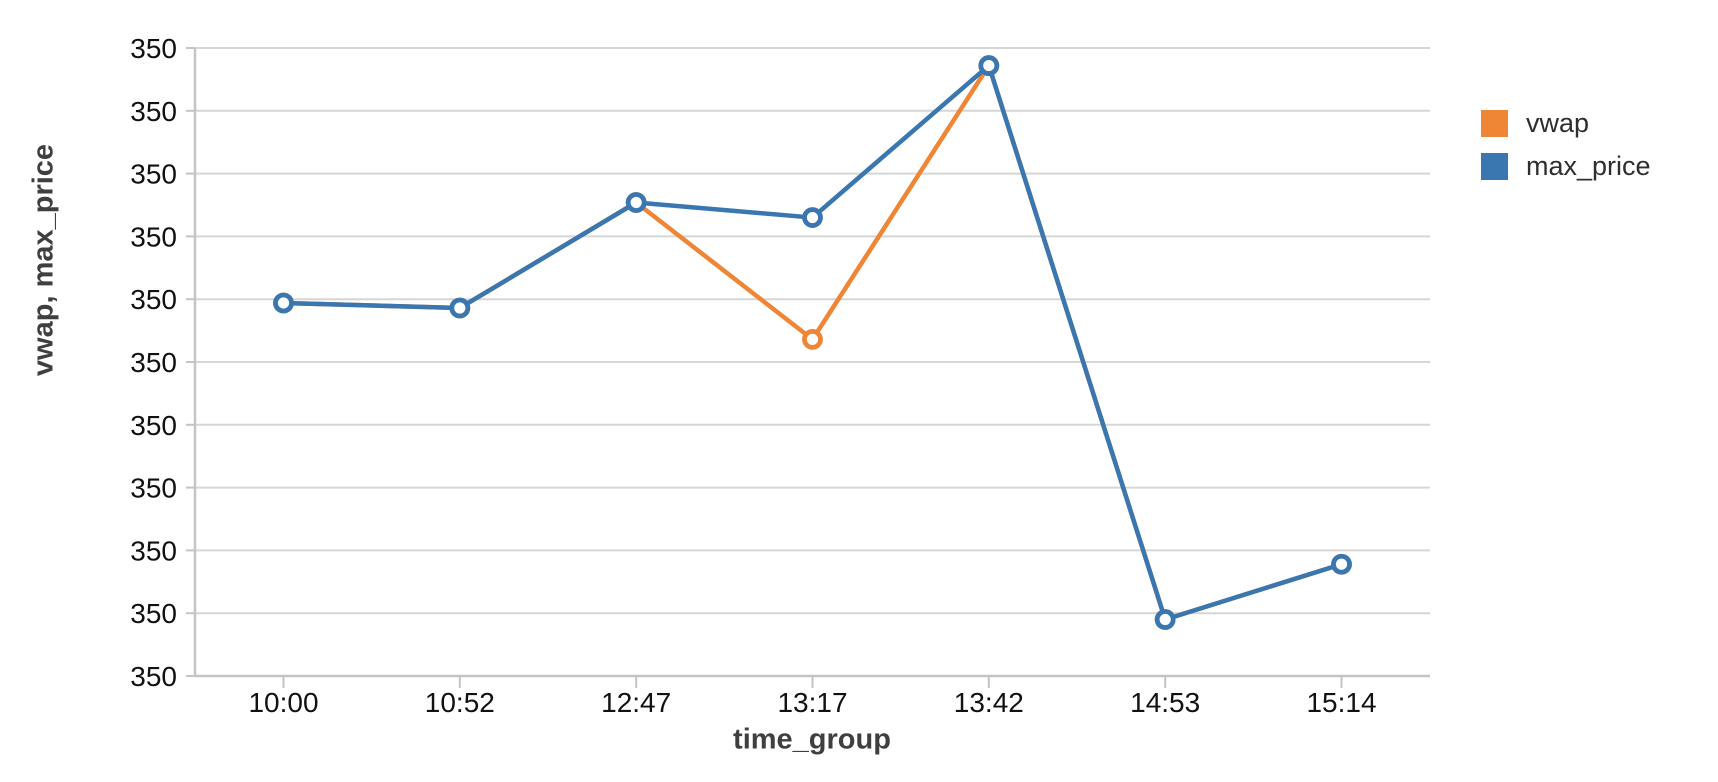 The image size is (1718, 782). Describe the element at coordinates (1341, 702) in the screenshot. I see `x-tick-label: 15:14` at that location.